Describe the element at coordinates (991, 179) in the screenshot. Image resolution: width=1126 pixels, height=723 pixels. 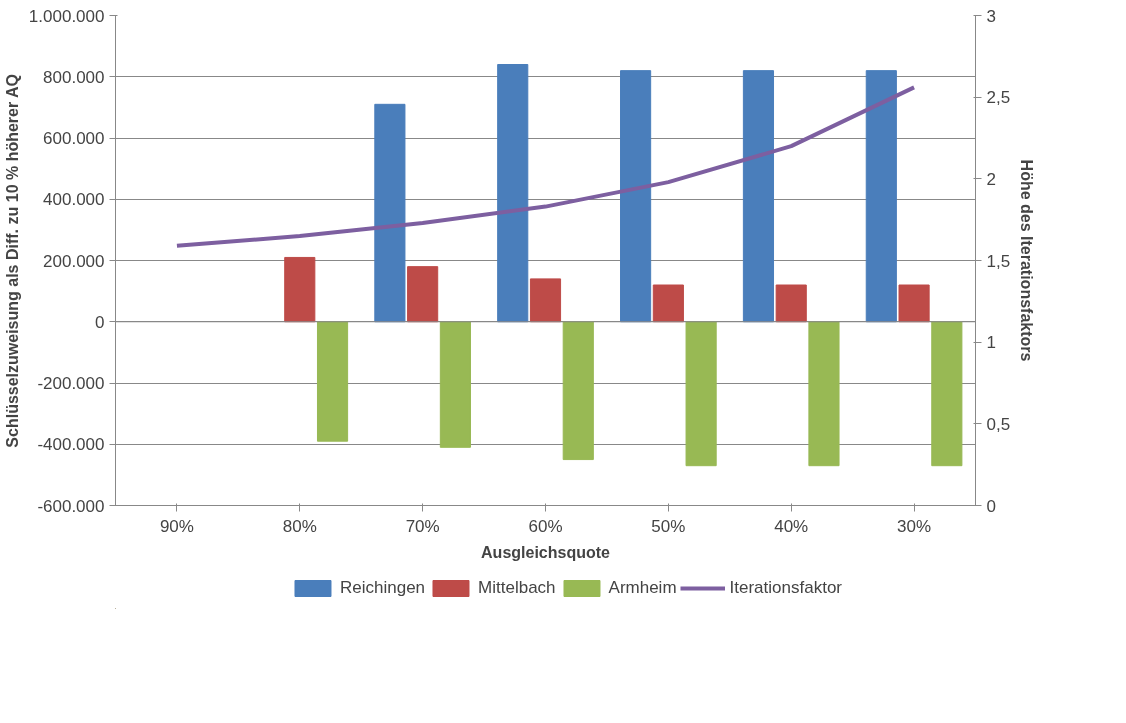
I see `y2-tick-label: 2` at that location.